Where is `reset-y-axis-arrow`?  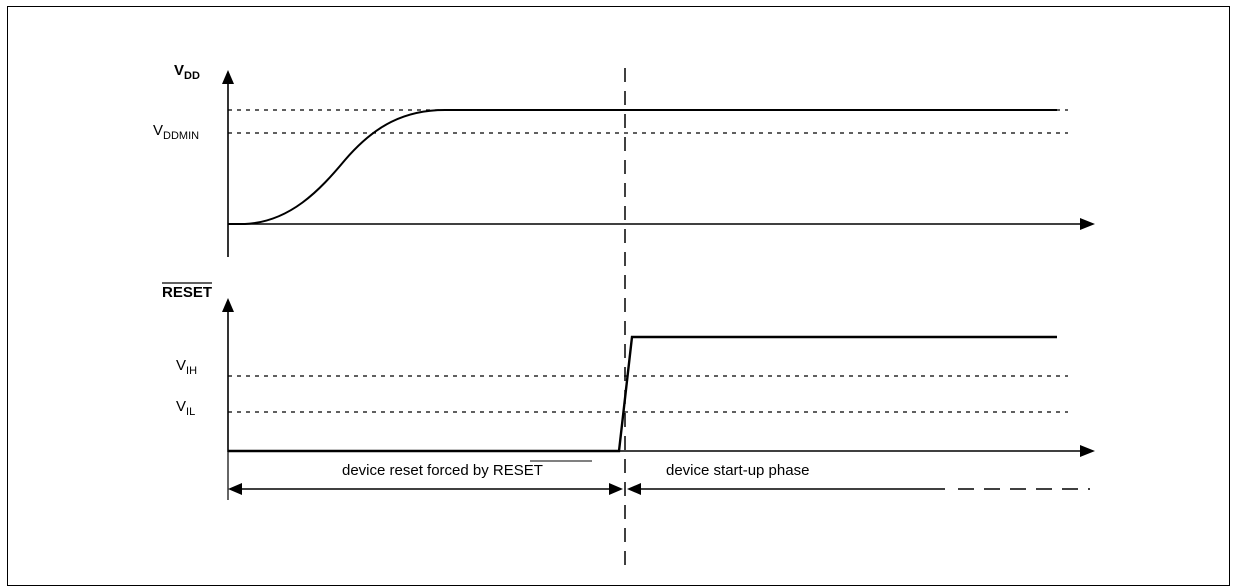
reset-y-axis-arrow is located at coordinates (228, 305).